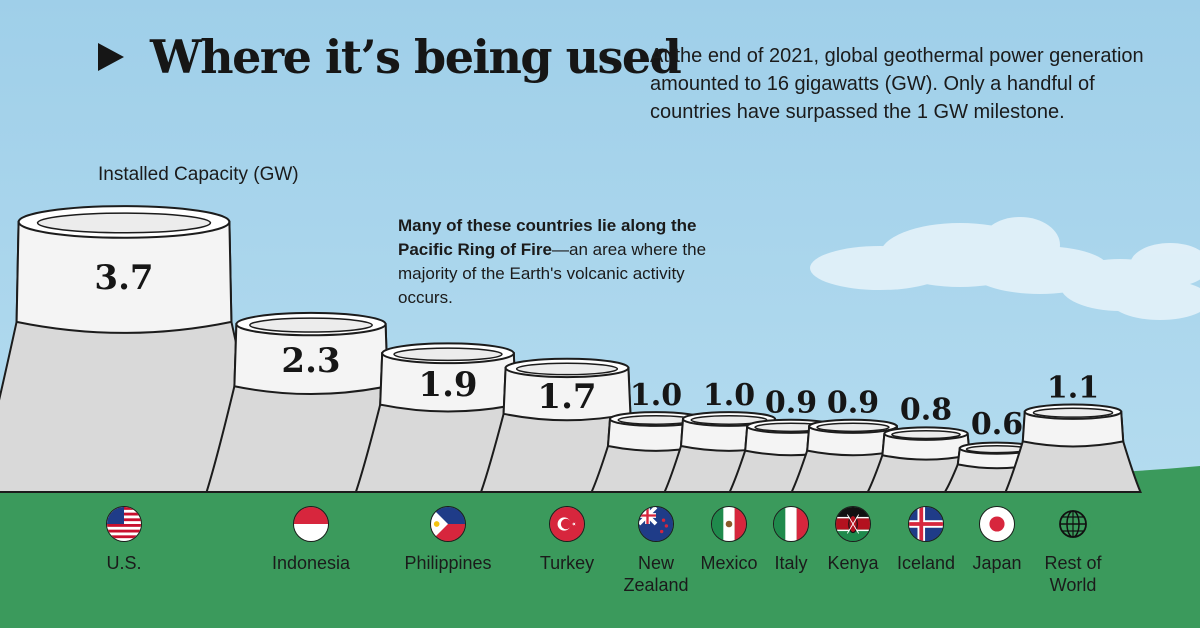 This screenshot has width=1200, height=628. Describe the element at coordinates (311, 524) in the screenshot. I see `indonesia-flag-icon` at that location.